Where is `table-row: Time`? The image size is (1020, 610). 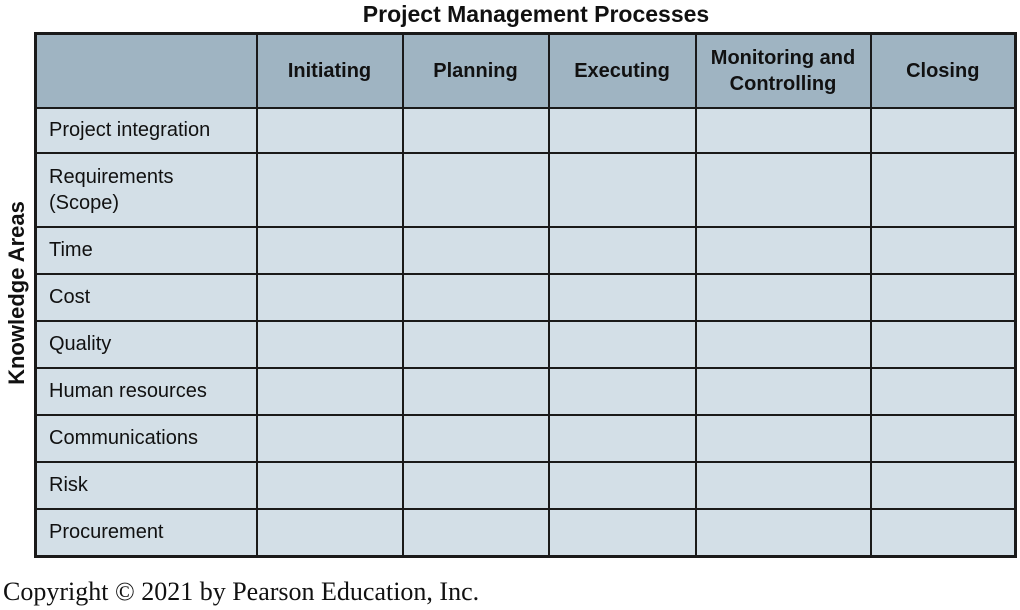
table-row: Time is located at coordinates (525, 250).